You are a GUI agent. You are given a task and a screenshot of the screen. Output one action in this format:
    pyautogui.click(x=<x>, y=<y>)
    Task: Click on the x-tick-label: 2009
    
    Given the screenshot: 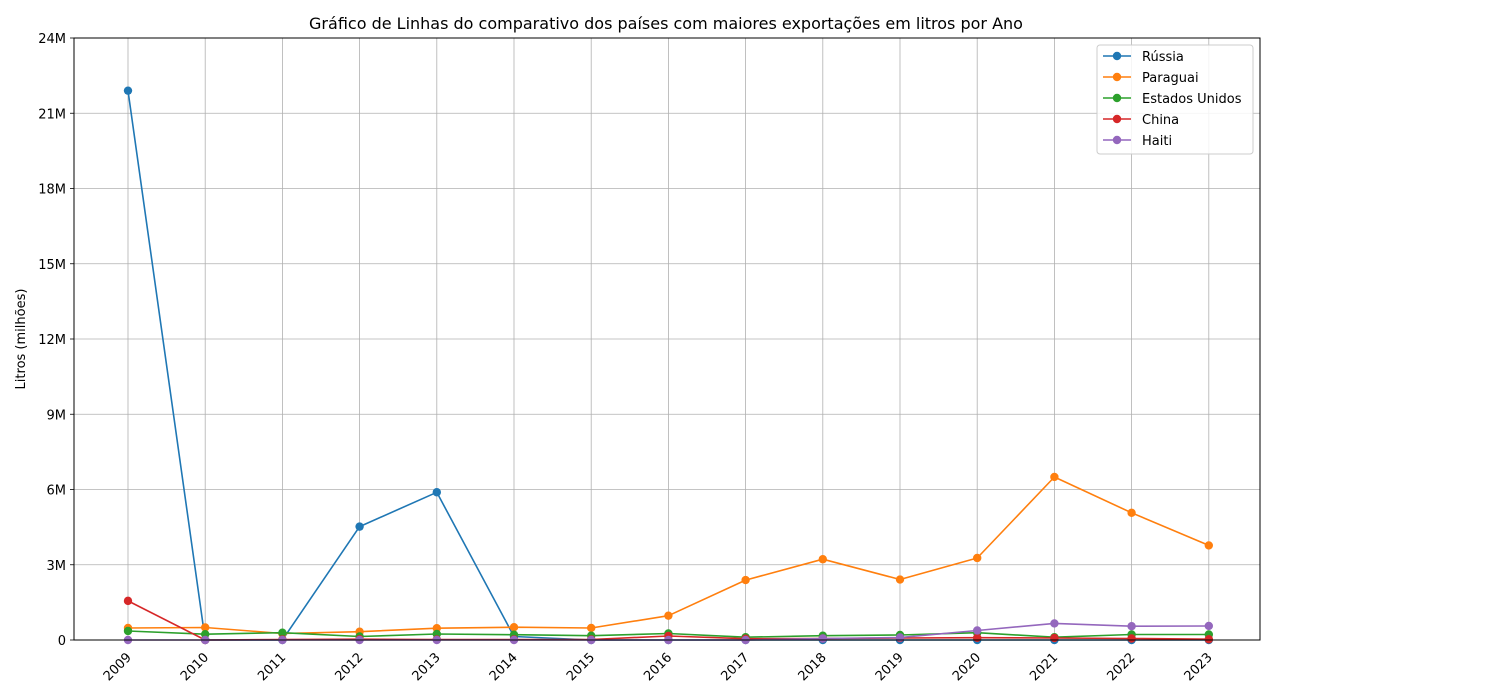 What is the action you would take?
    pyautogui.click(x=118, y=667)
    